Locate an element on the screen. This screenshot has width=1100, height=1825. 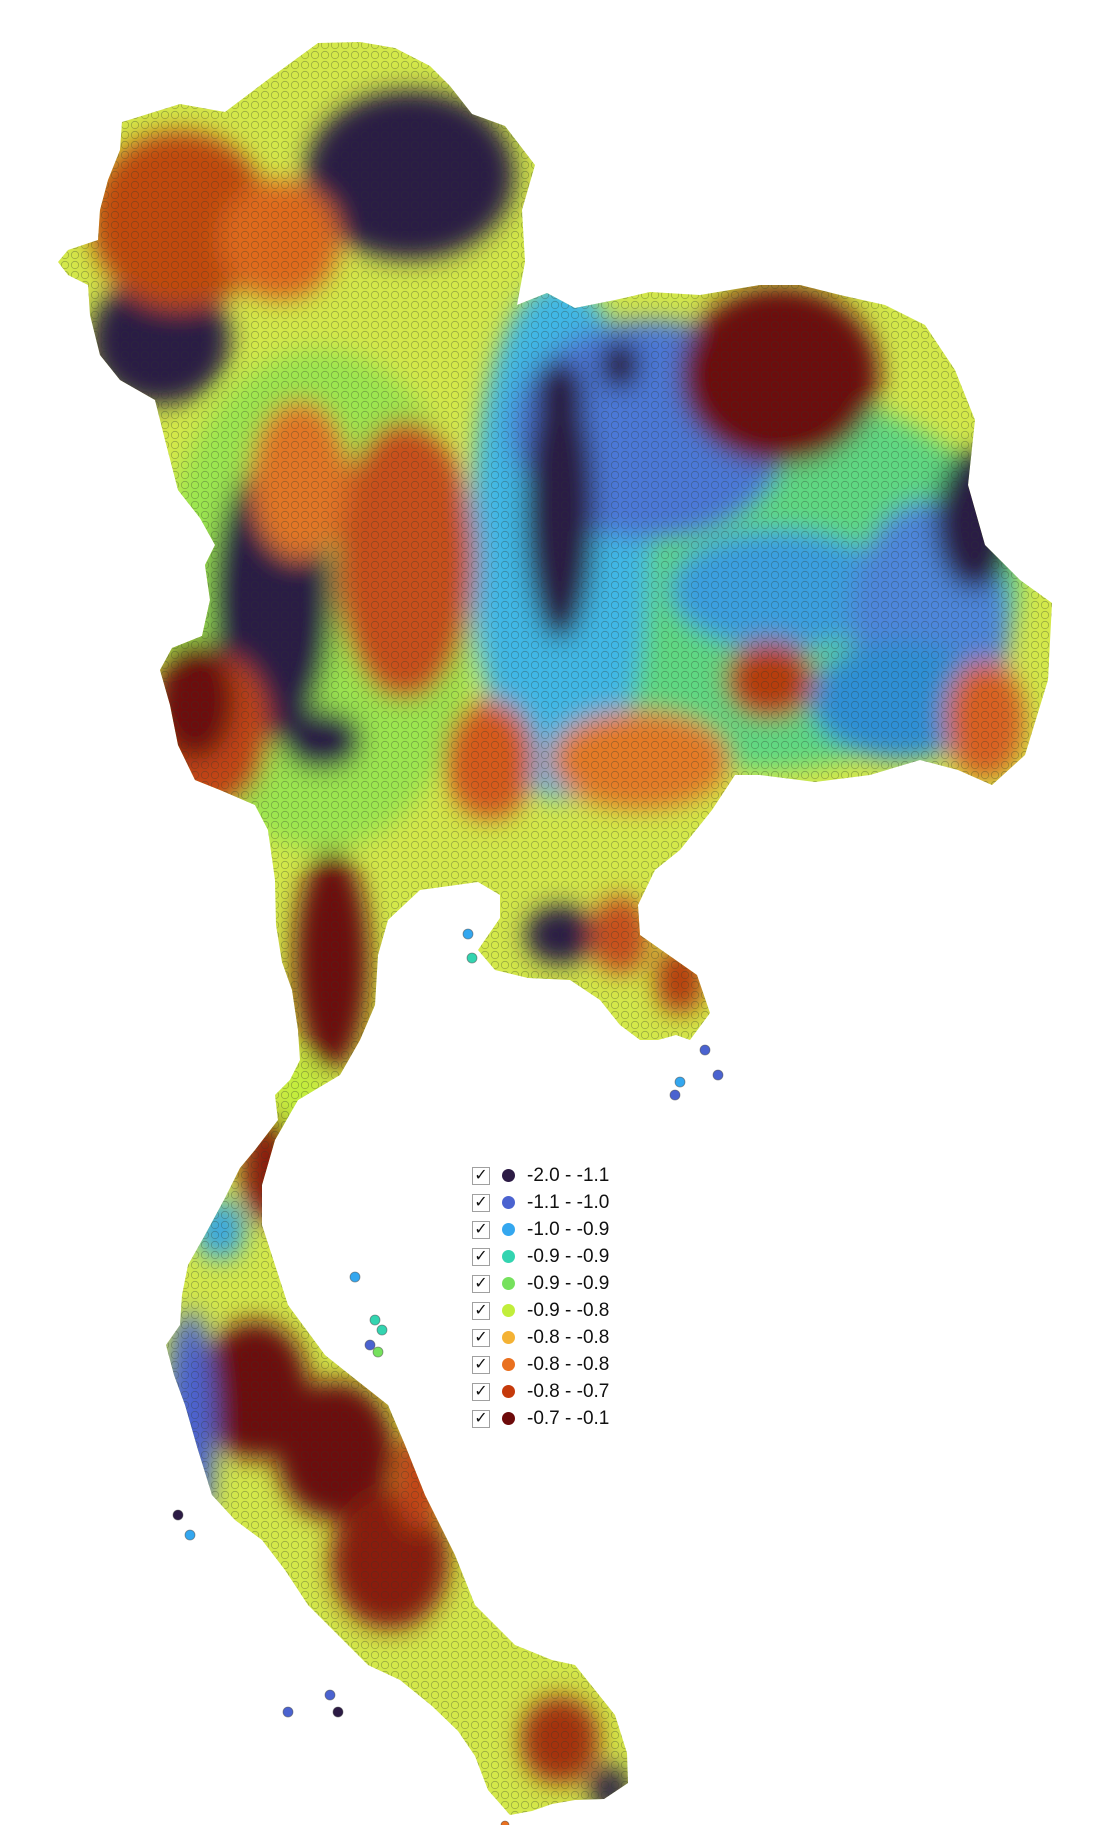
legend-label: -2.0 - -1.1 is located at coordinates (568, 1175).